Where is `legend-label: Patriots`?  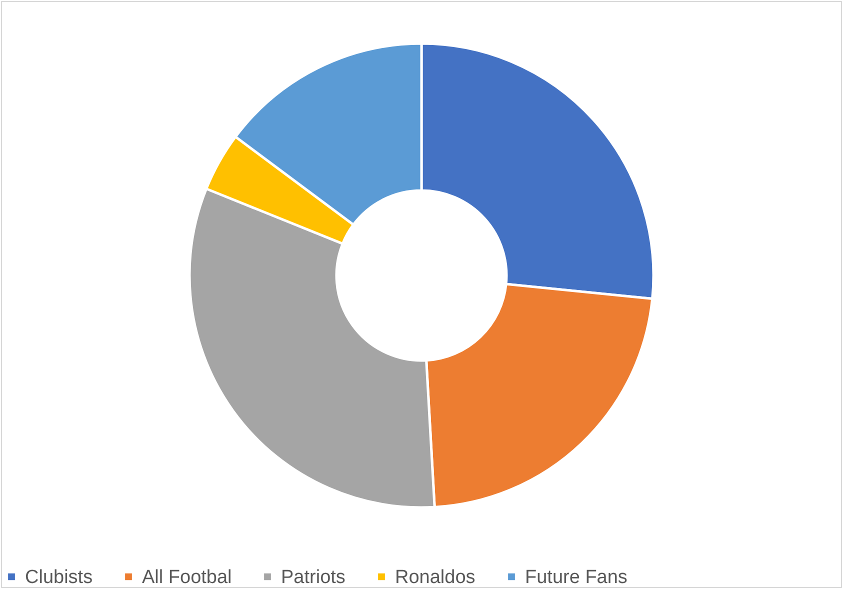 legend-label: Patriots is located at coordinates (313, 577).